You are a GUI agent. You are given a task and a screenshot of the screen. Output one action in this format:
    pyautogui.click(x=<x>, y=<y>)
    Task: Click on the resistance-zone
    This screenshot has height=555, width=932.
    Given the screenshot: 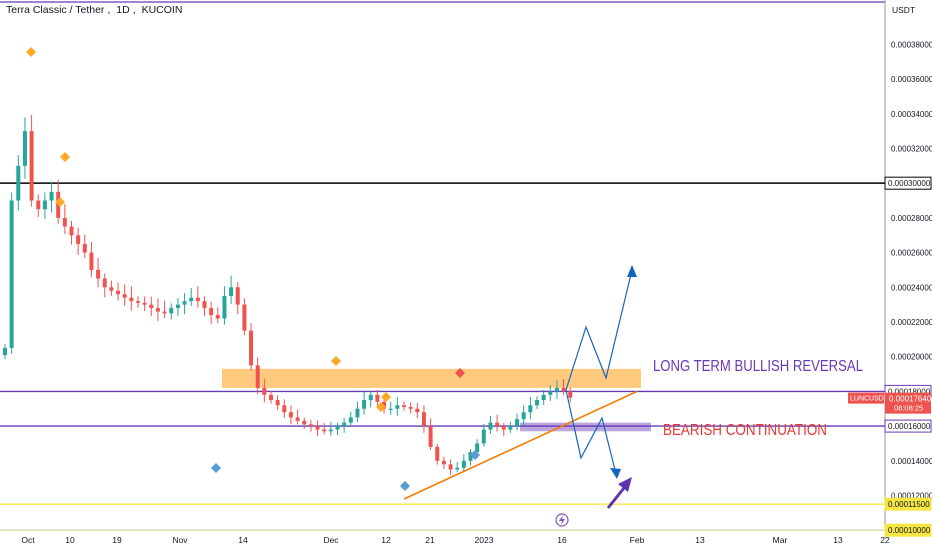 What is the action you would take?
    pyautogui.click(x=431, y=378)
    